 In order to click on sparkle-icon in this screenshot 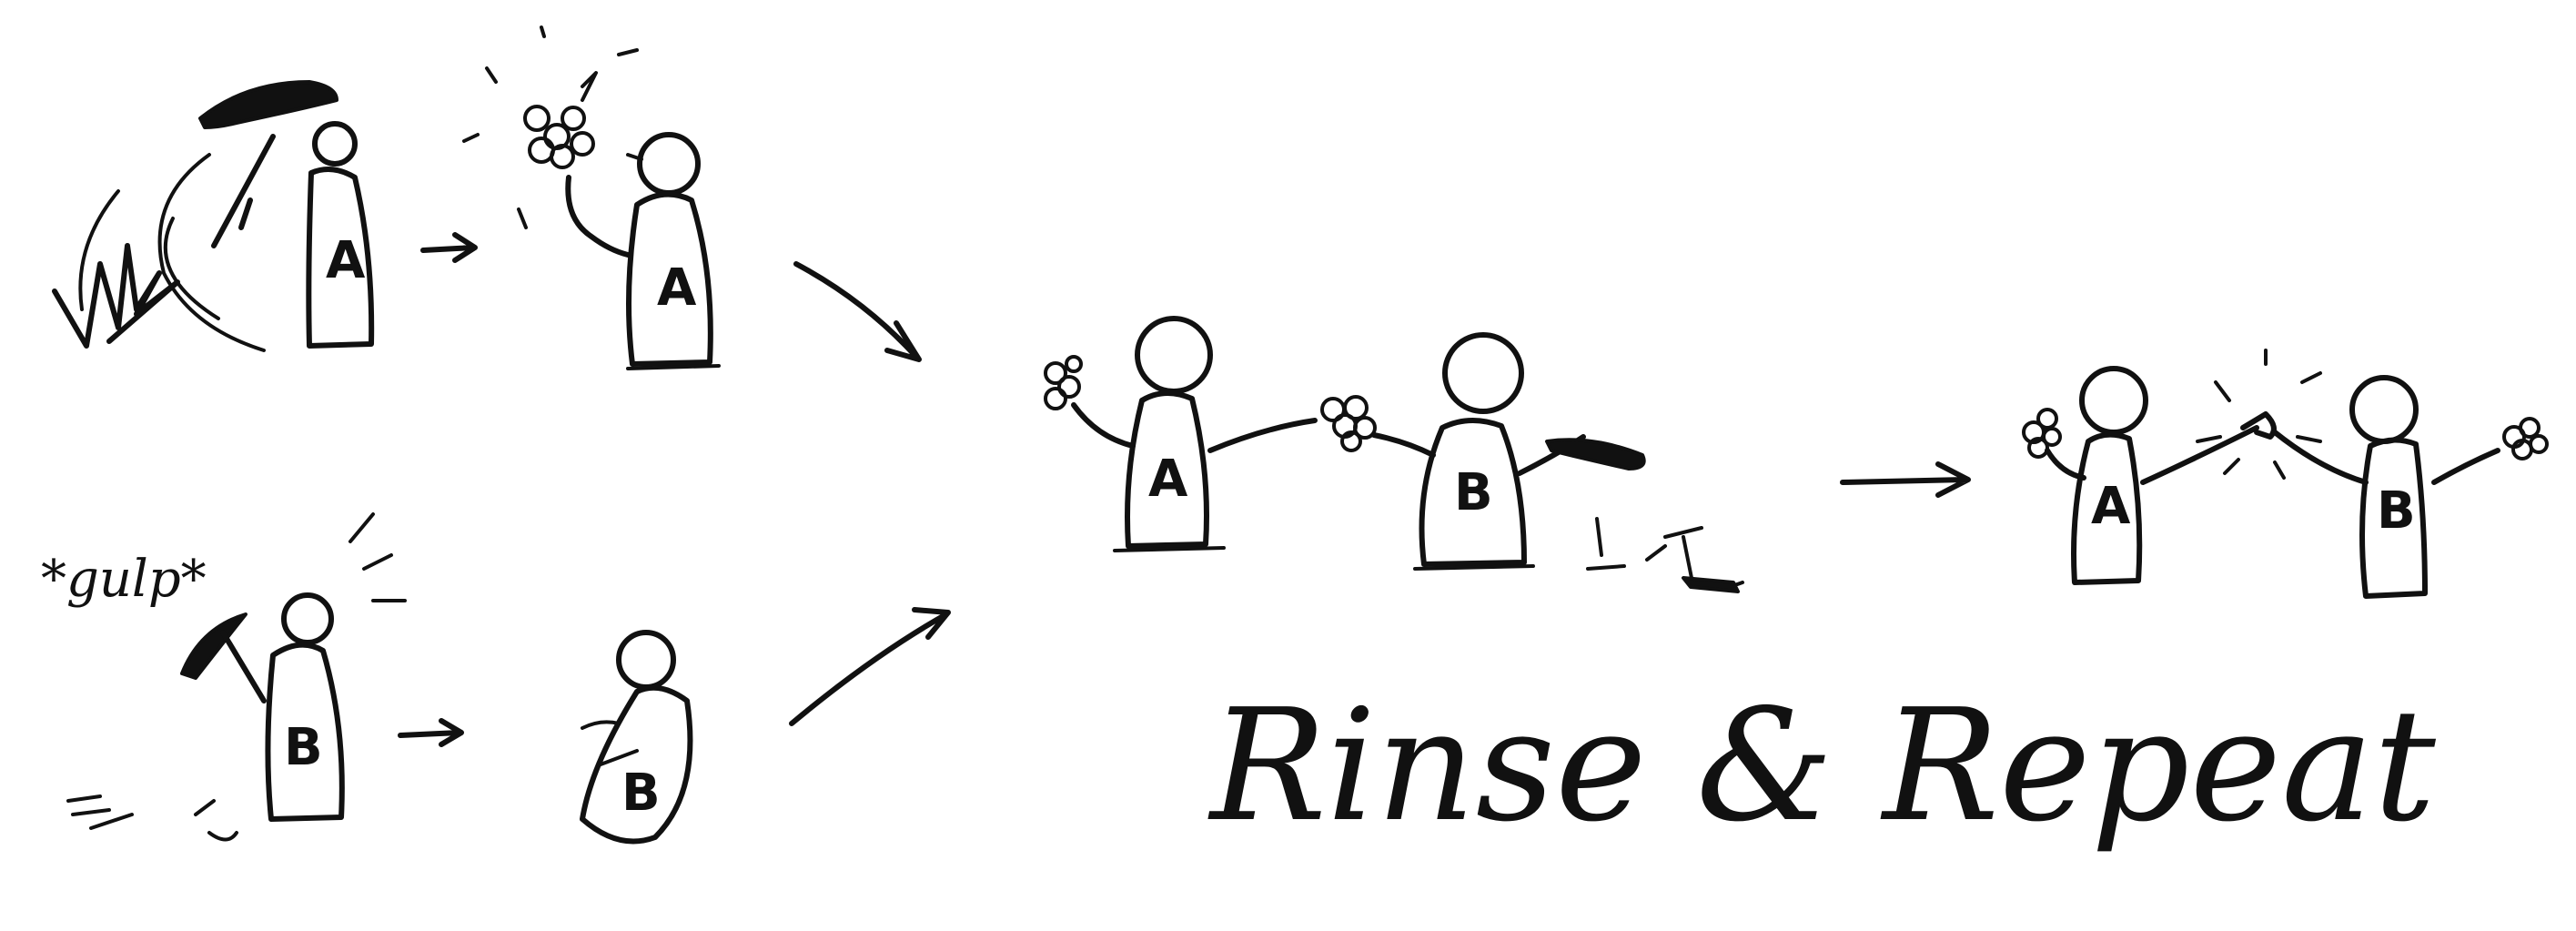, I will do `click(552, 127)`.